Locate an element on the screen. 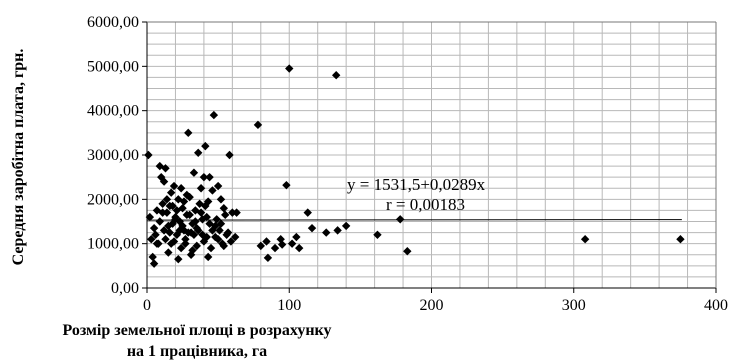  y-tick-label: 6000,00 is located at coordinates (113, 22).